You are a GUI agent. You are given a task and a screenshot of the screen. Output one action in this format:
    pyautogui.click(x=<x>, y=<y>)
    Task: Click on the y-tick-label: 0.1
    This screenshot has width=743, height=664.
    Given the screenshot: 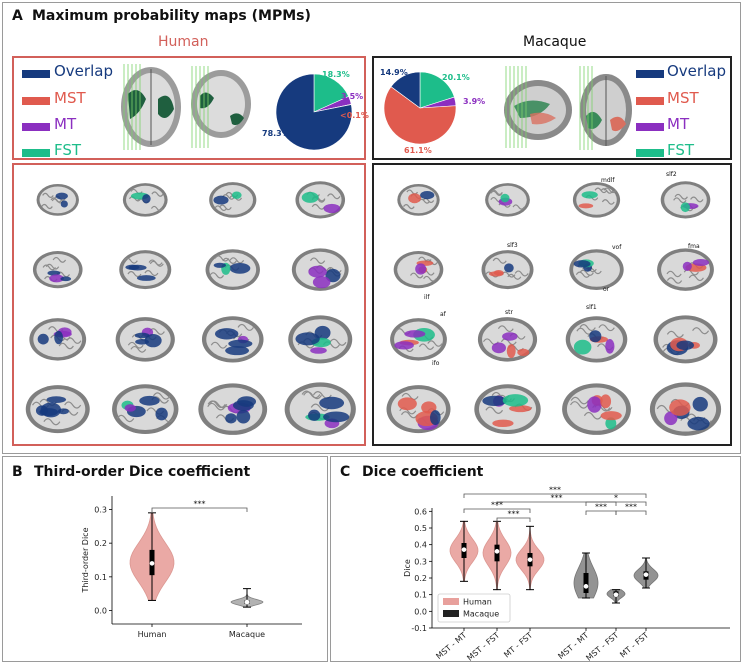 What is the action you would take?
    pyautogui.click(x=420, y=595)
    